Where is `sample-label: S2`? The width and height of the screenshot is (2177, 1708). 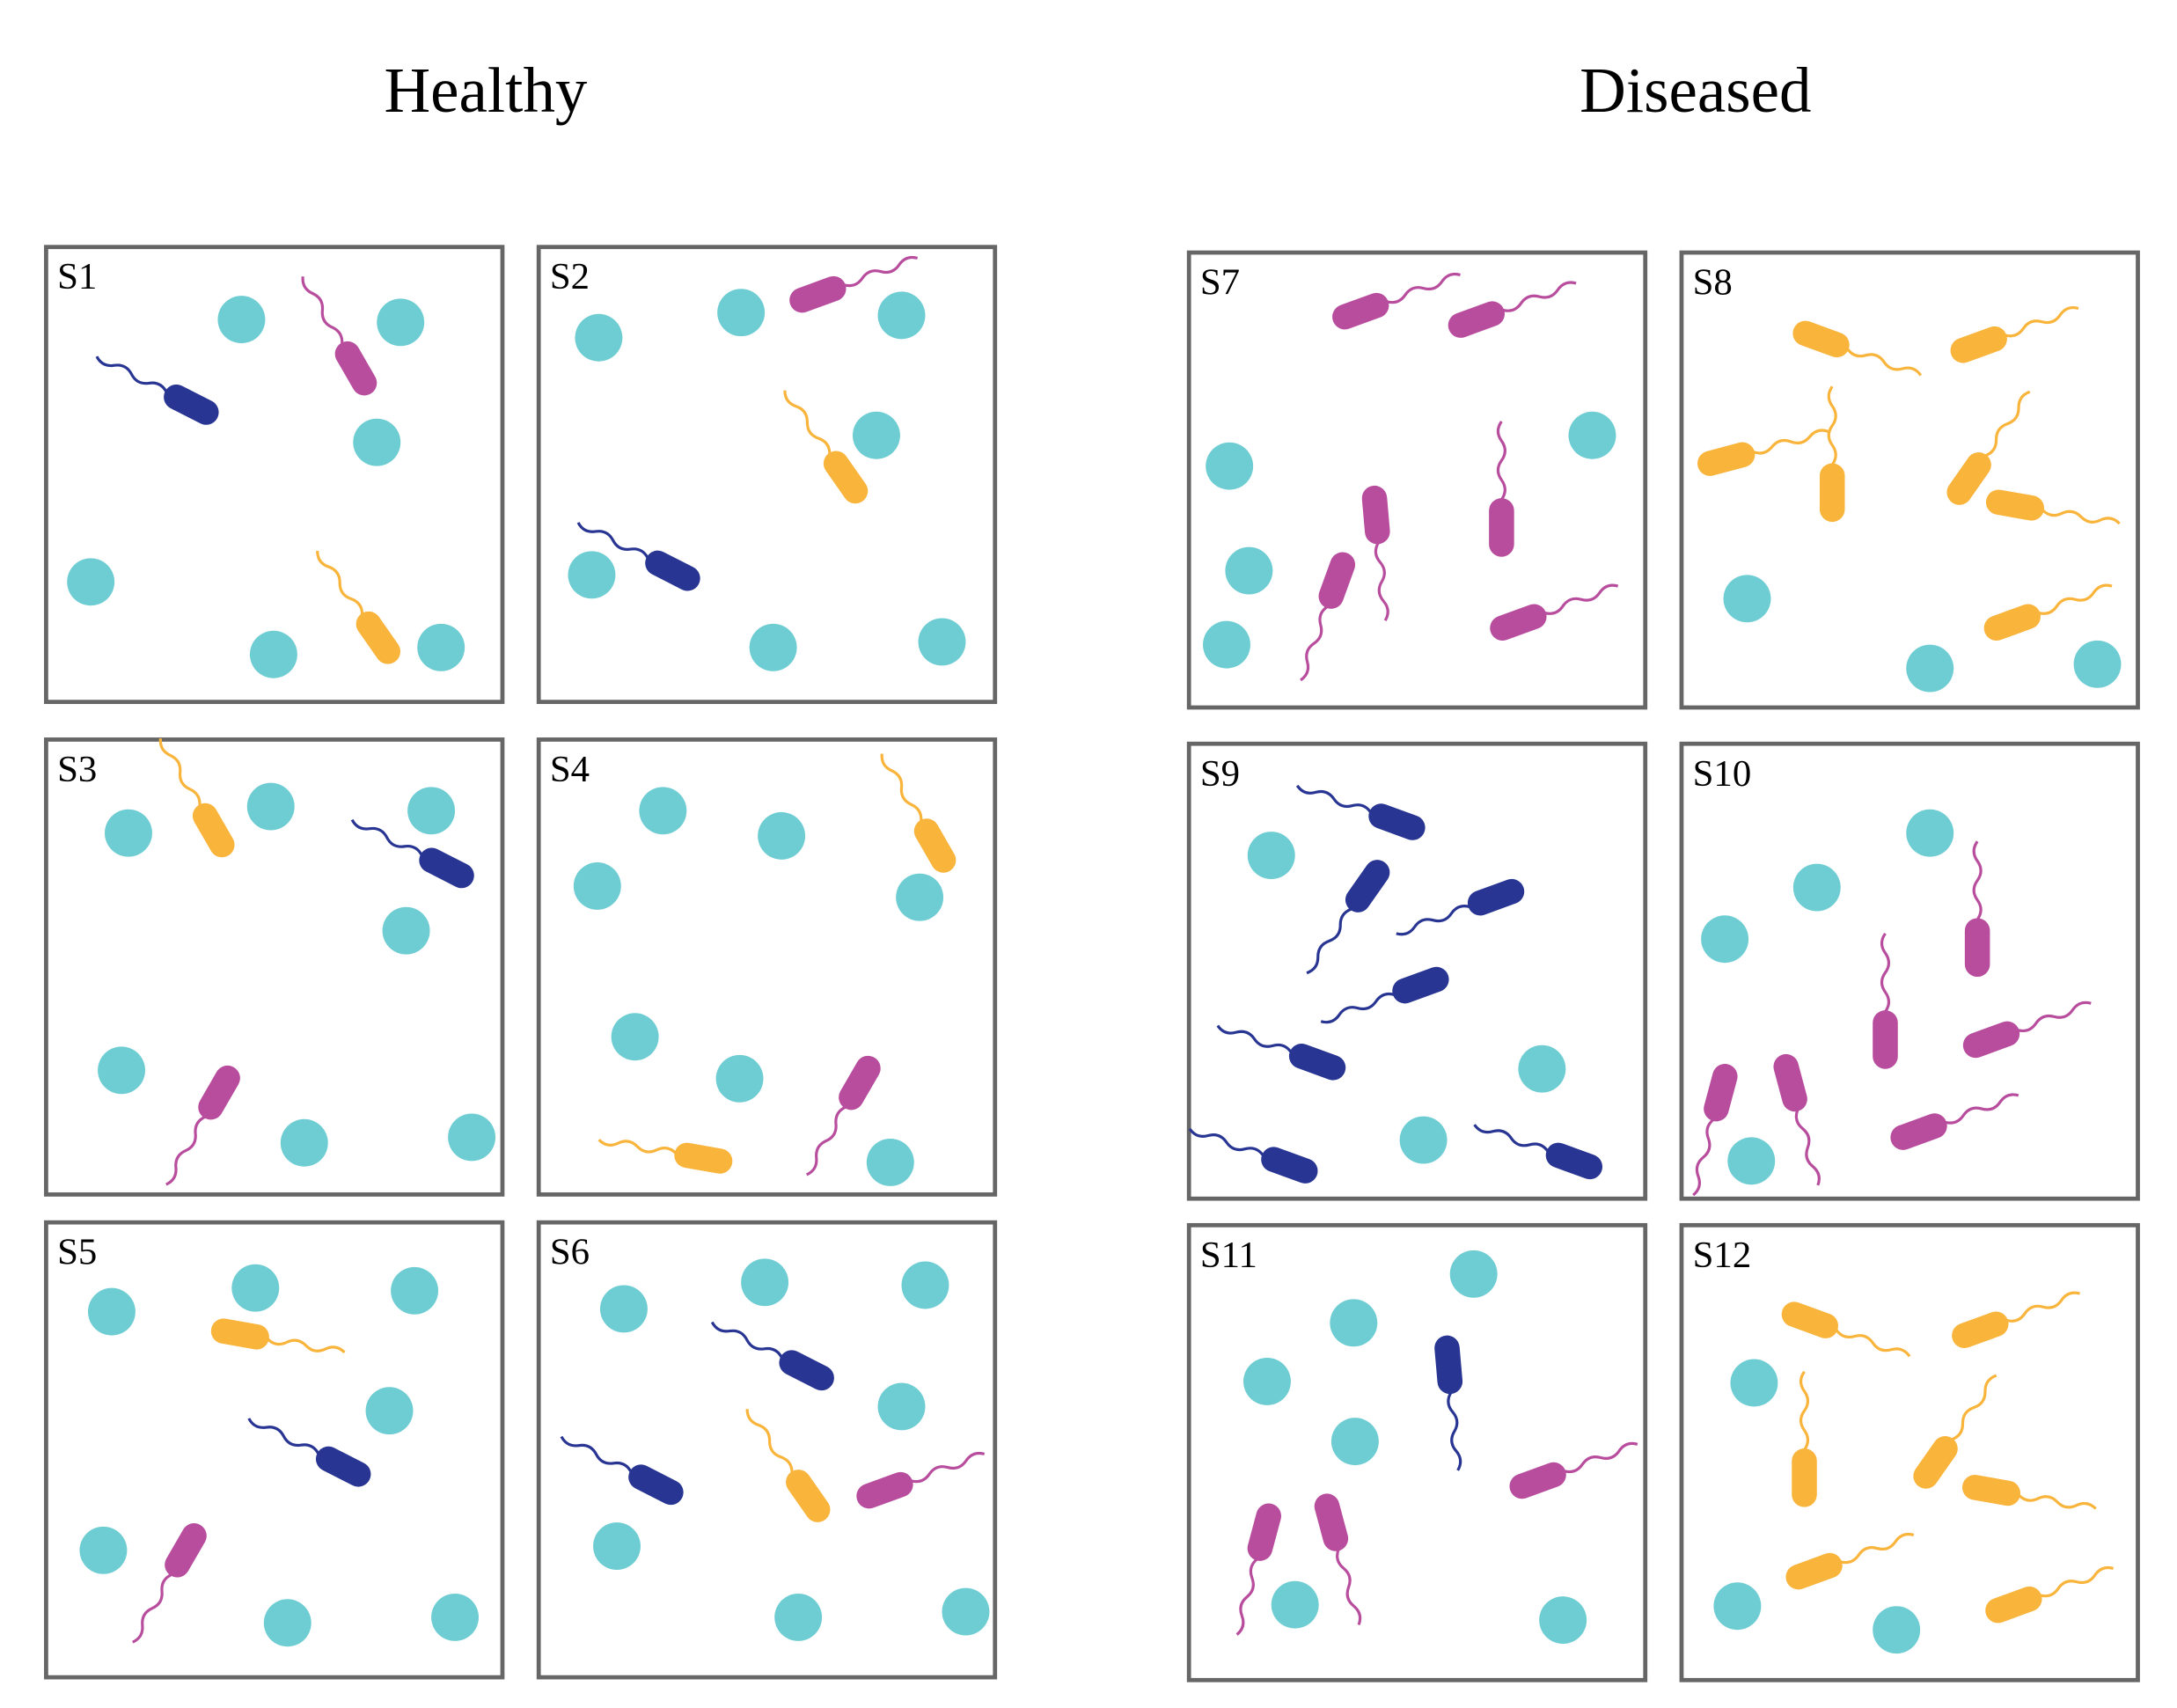
sample-label: S2 is located at coordinates (570, 276).